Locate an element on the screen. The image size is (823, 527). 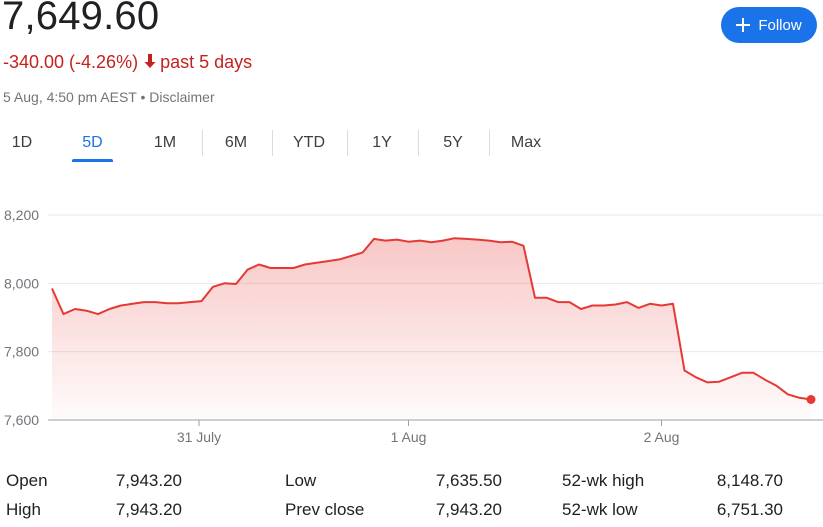
y-tick-label: 7,600 is located at coordinates (21, 420).